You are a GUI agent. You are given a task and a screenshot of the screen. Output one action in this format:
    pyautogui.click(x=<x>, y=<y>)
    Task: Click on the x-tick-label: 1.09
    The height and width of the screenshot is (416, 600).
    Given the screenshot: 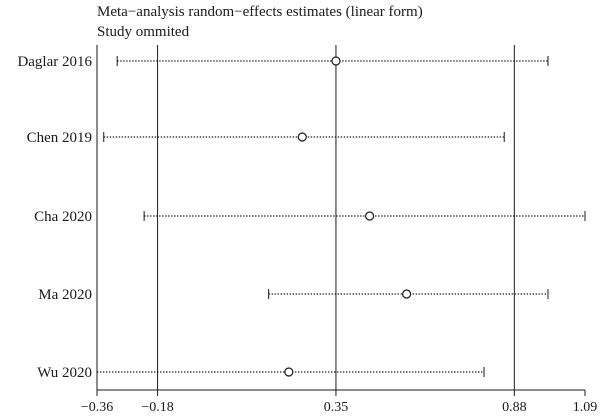 What is the action you would take?
    pyautogui.click(x=585, y=407)
    